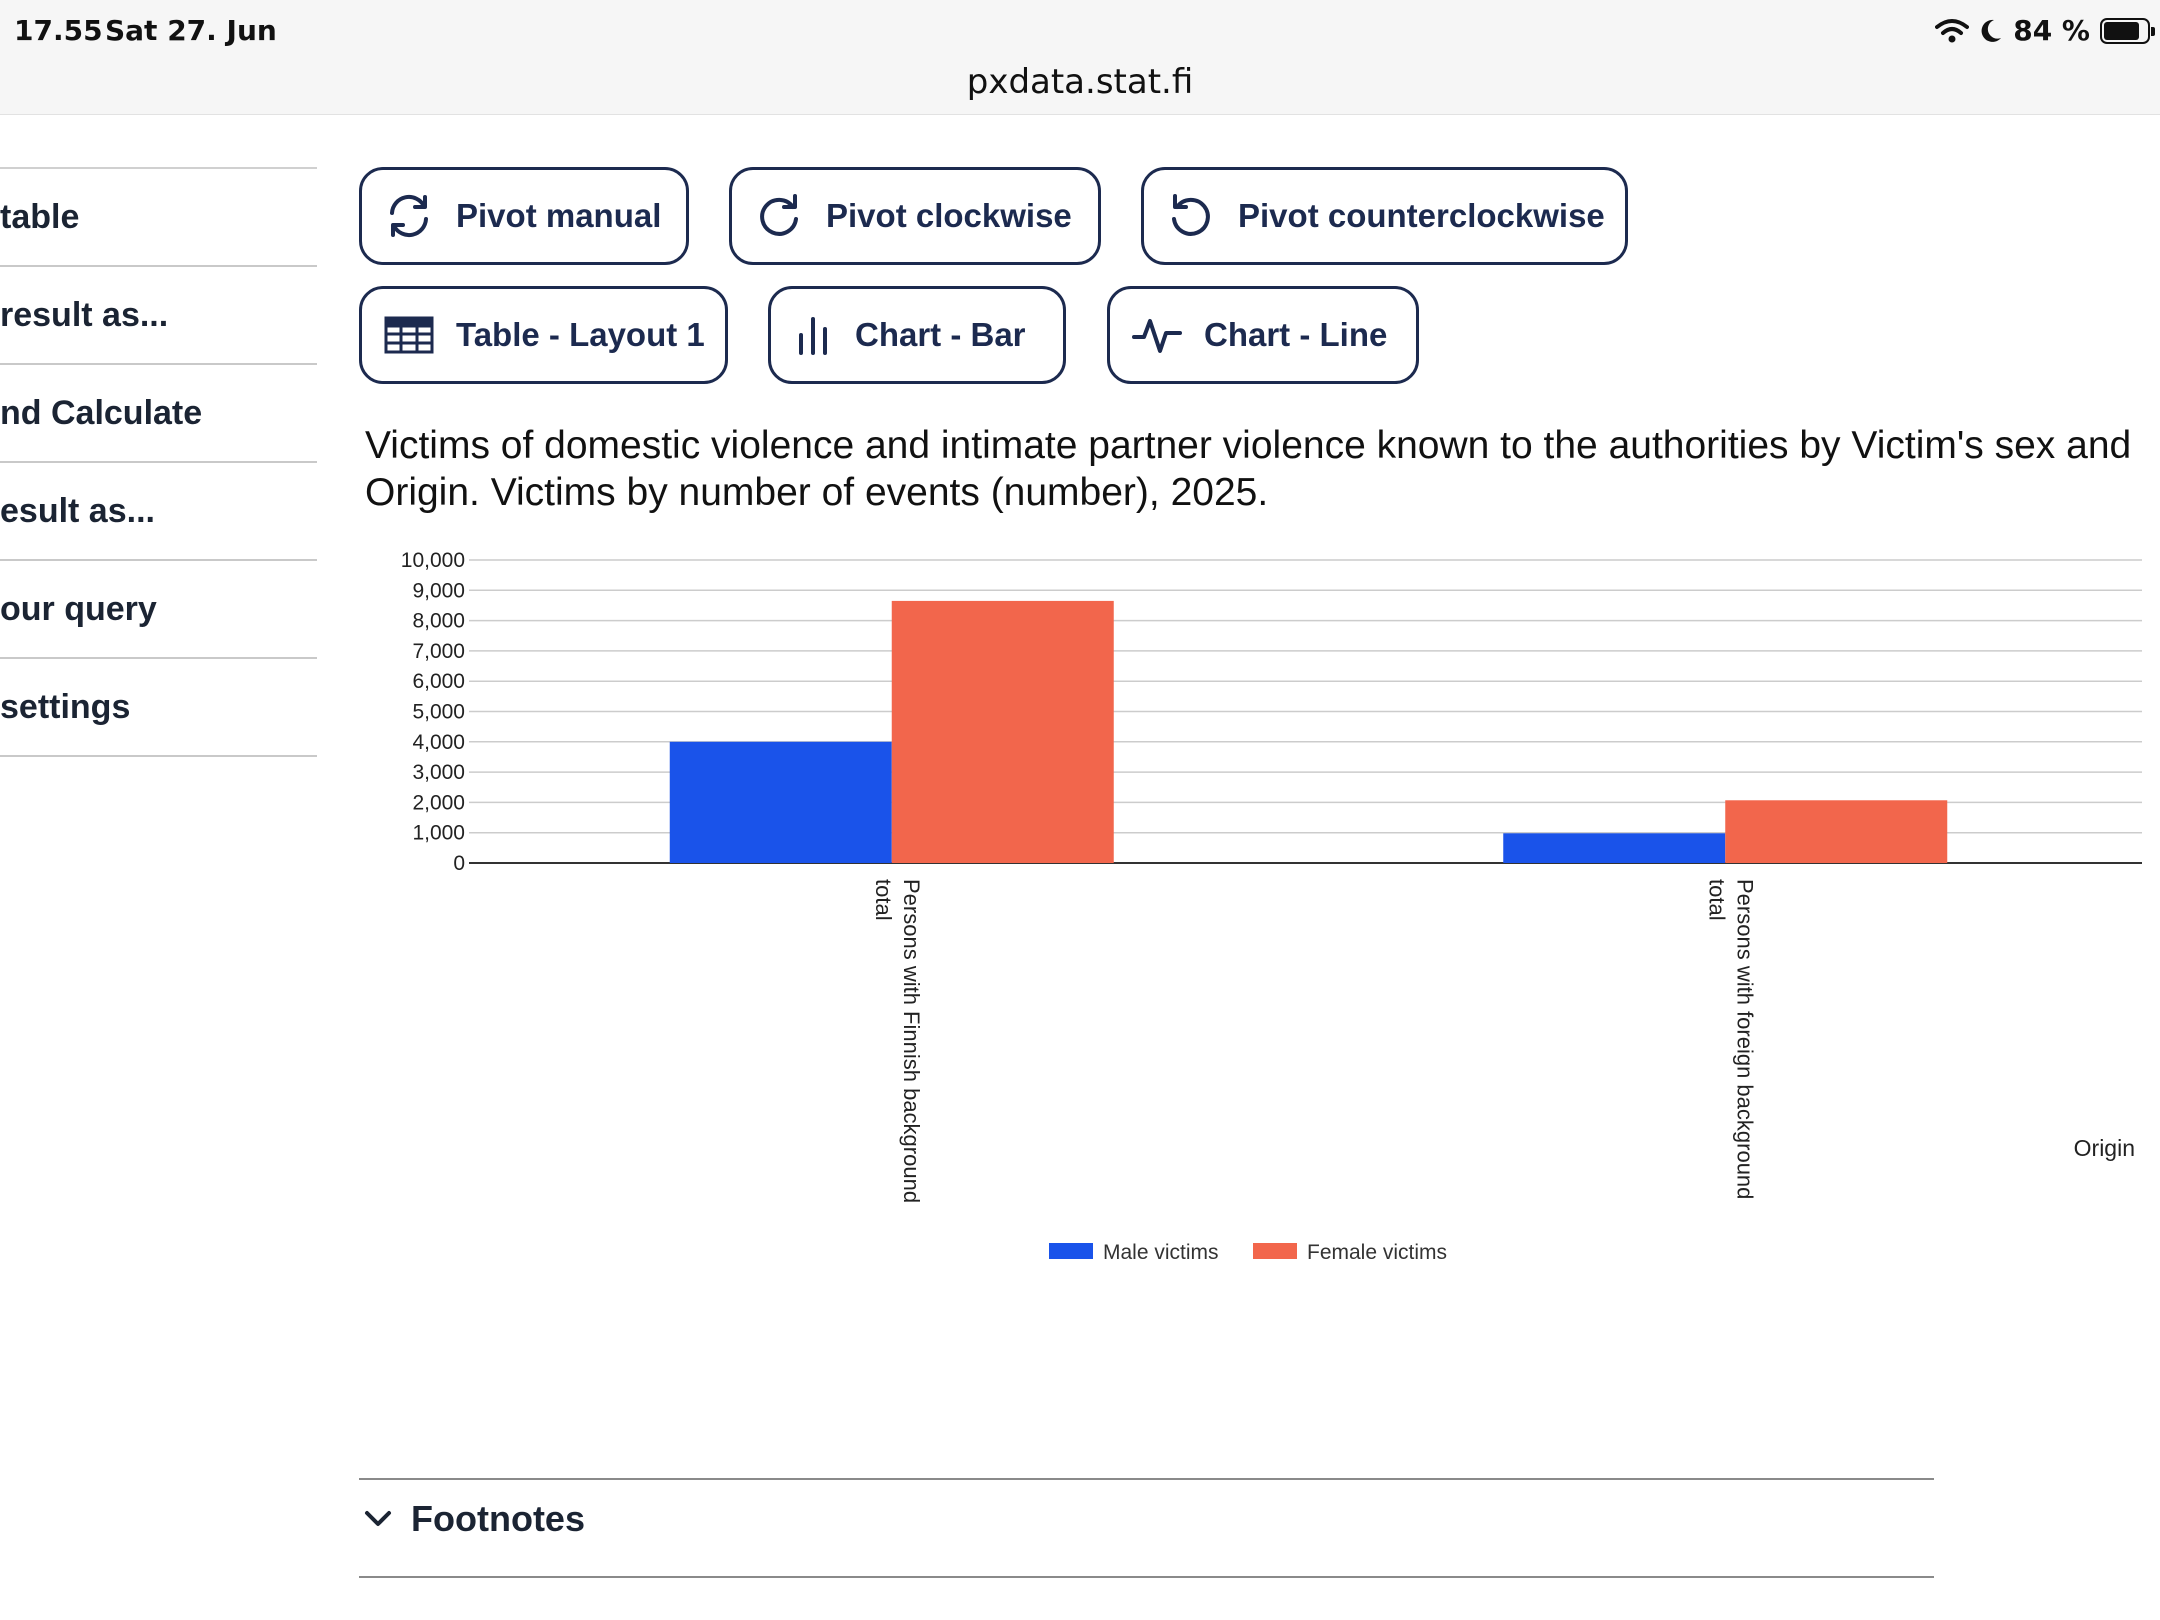  I want to click on status-indicators: 84 %, so click(2045, 30).